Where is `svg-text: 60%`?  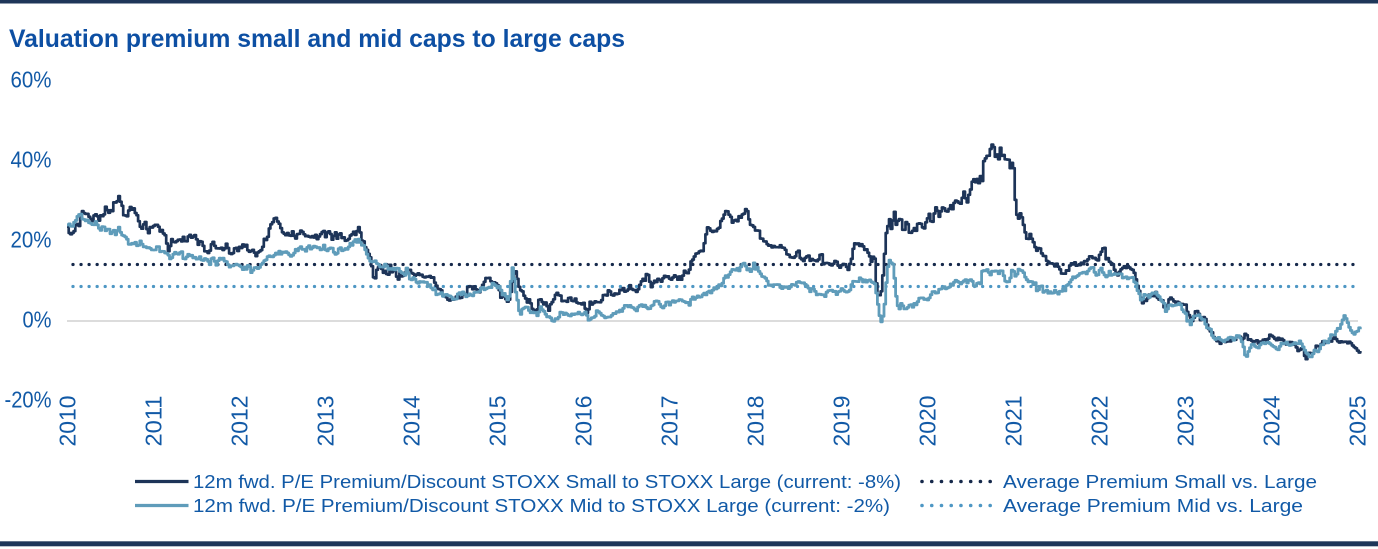
svg-text: 60% is located at coordinates (31, 79).